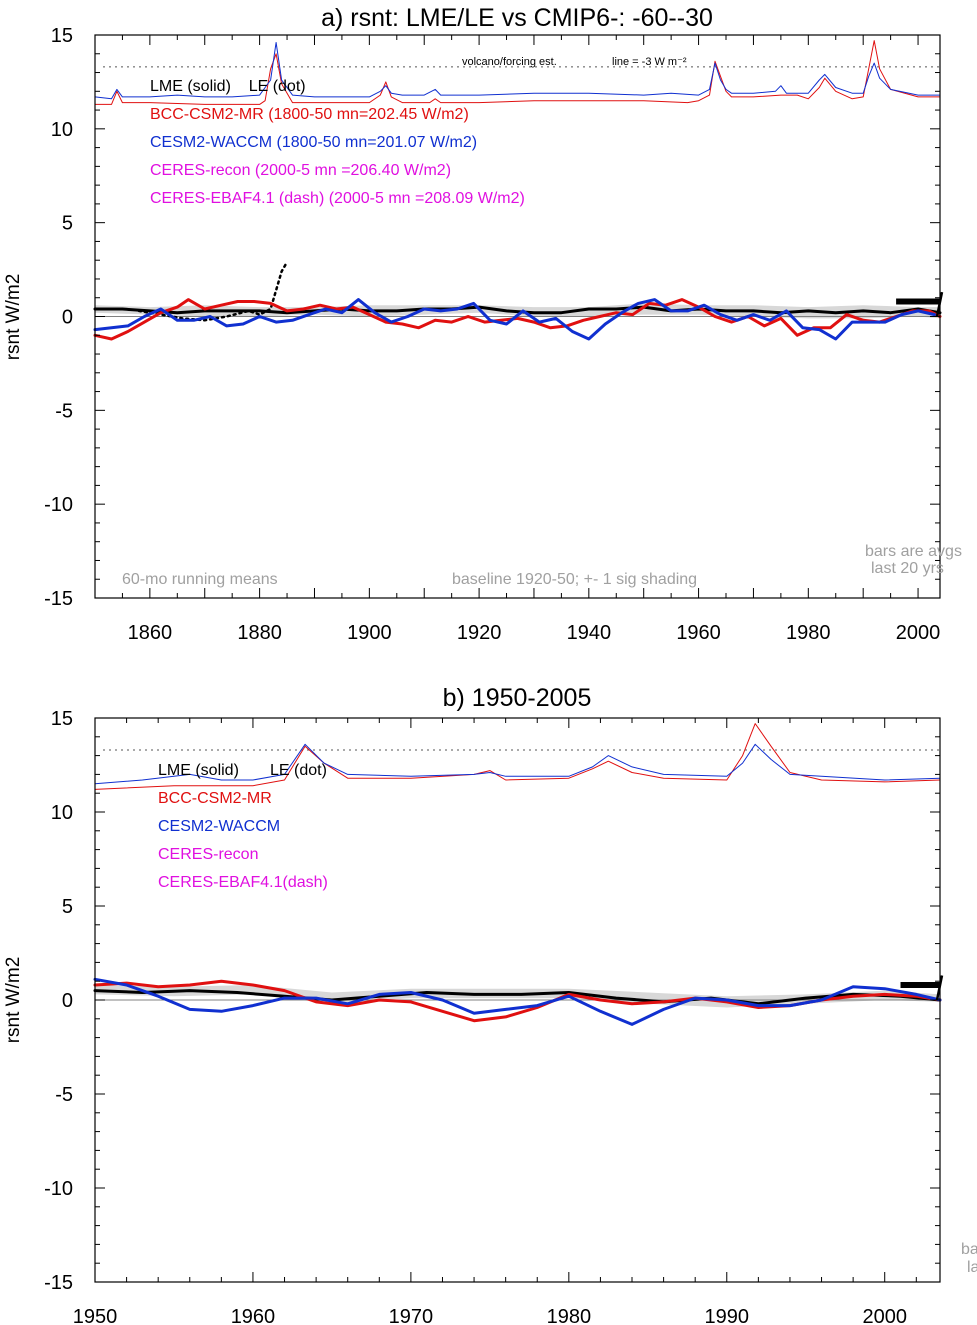  I want to click on panel-a-bars-annotation-2: last 20 yrs, so click(907, 568).